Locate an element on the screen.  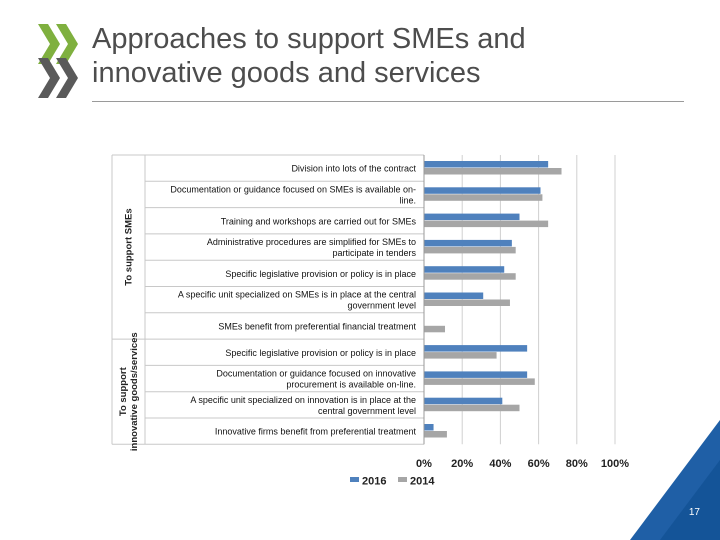
x-tick-label-4: 80% is located at coordinates (577, 464).